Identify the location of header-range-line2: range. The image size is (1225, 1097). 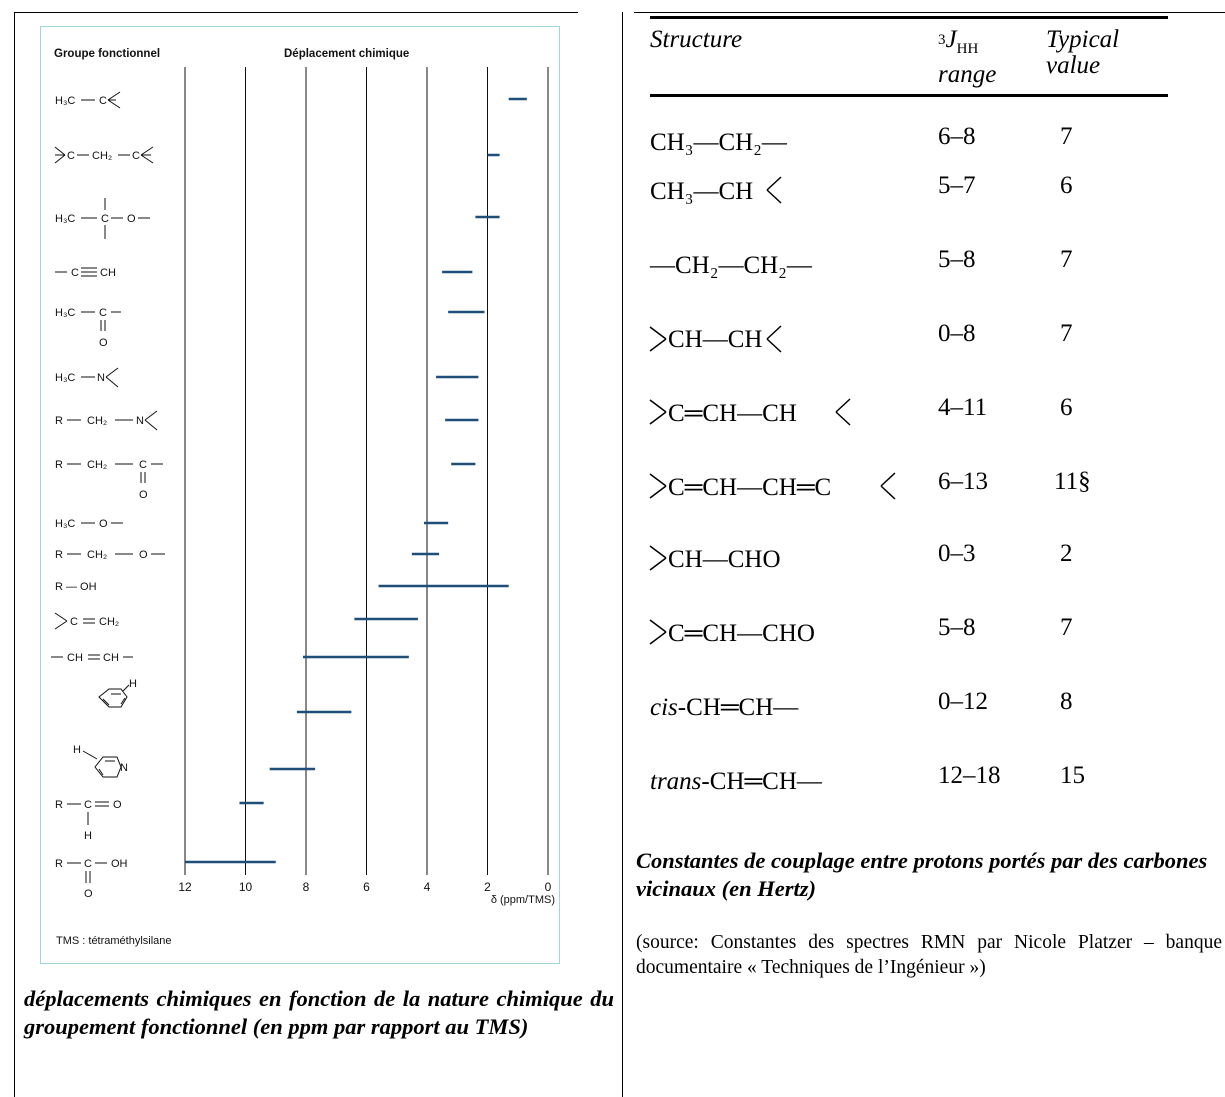
(967, 74).